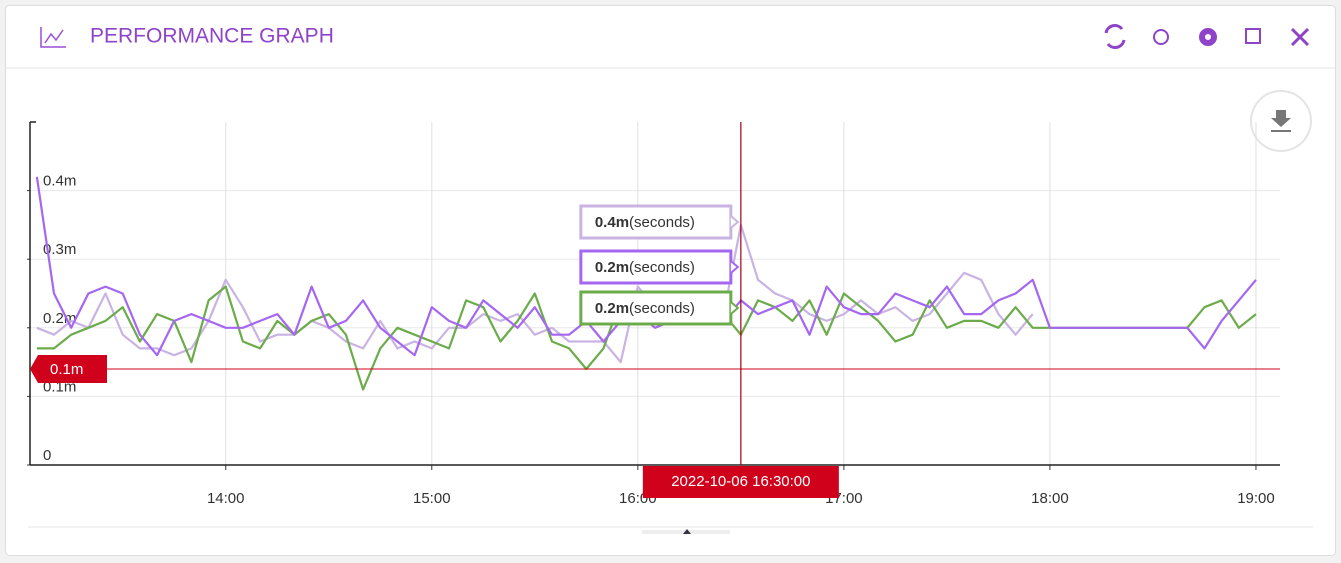 The height and width of the screenshot is (563, 1341). Describe the element at coordinates (1253, 36) in the screenshot. I see `popout-icon` at that location.